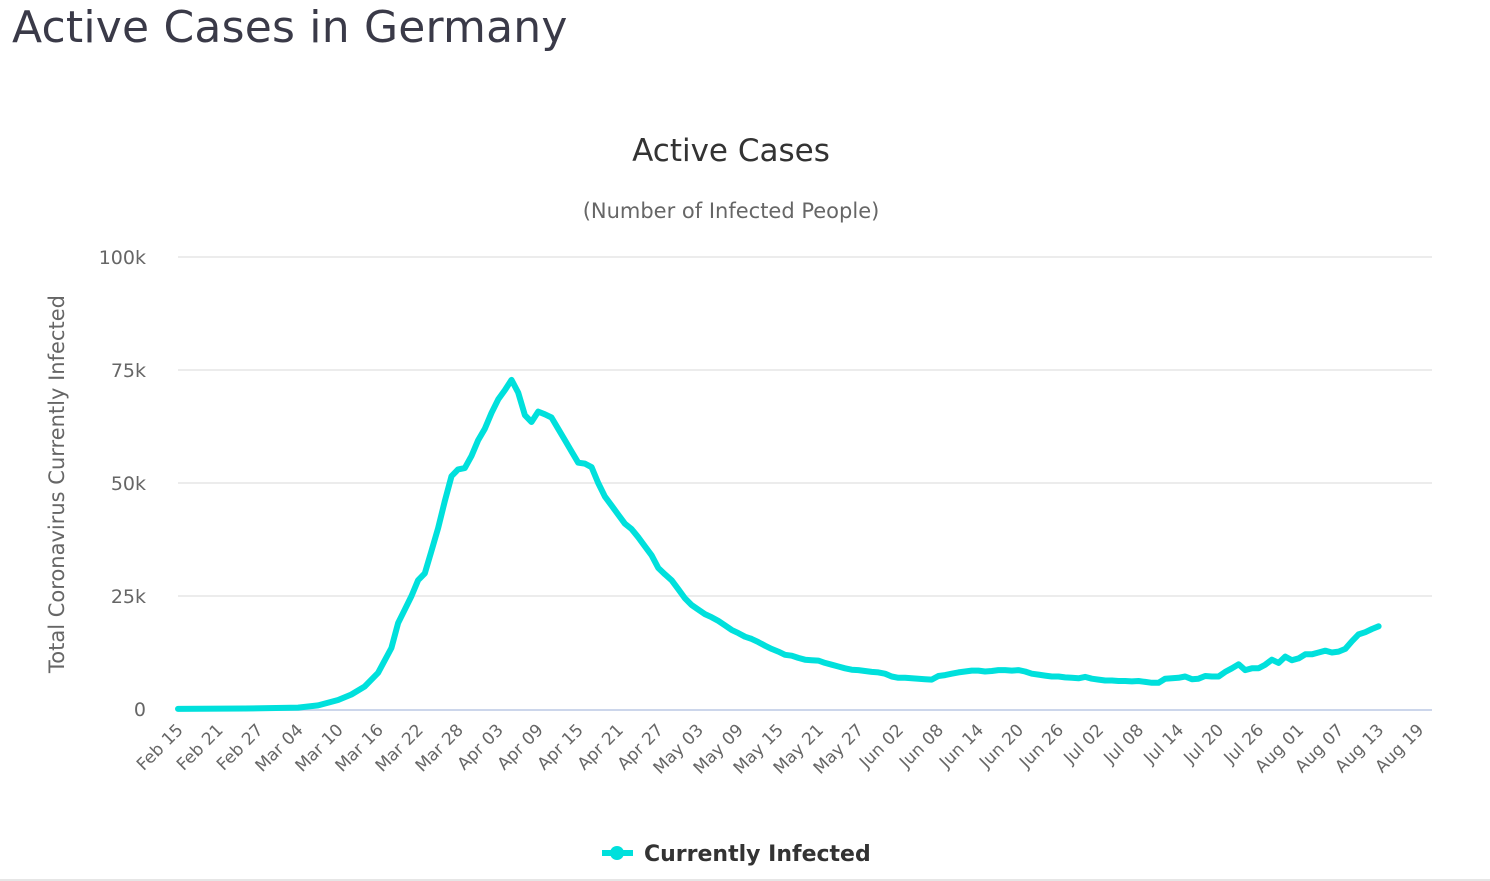  I want to click on x-tick-label: Jun 02, so click(881, 746).